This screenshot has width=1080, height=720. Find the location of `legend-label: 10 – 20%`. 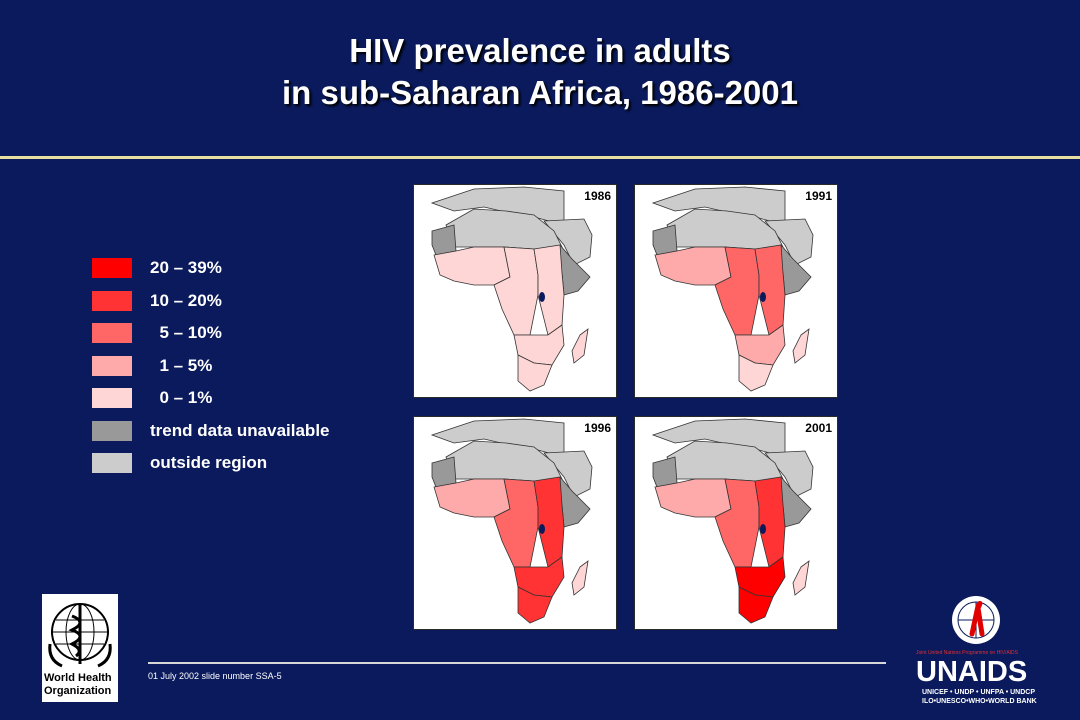

legend-label: 10 – 20% is located at coordinates (186, 300).